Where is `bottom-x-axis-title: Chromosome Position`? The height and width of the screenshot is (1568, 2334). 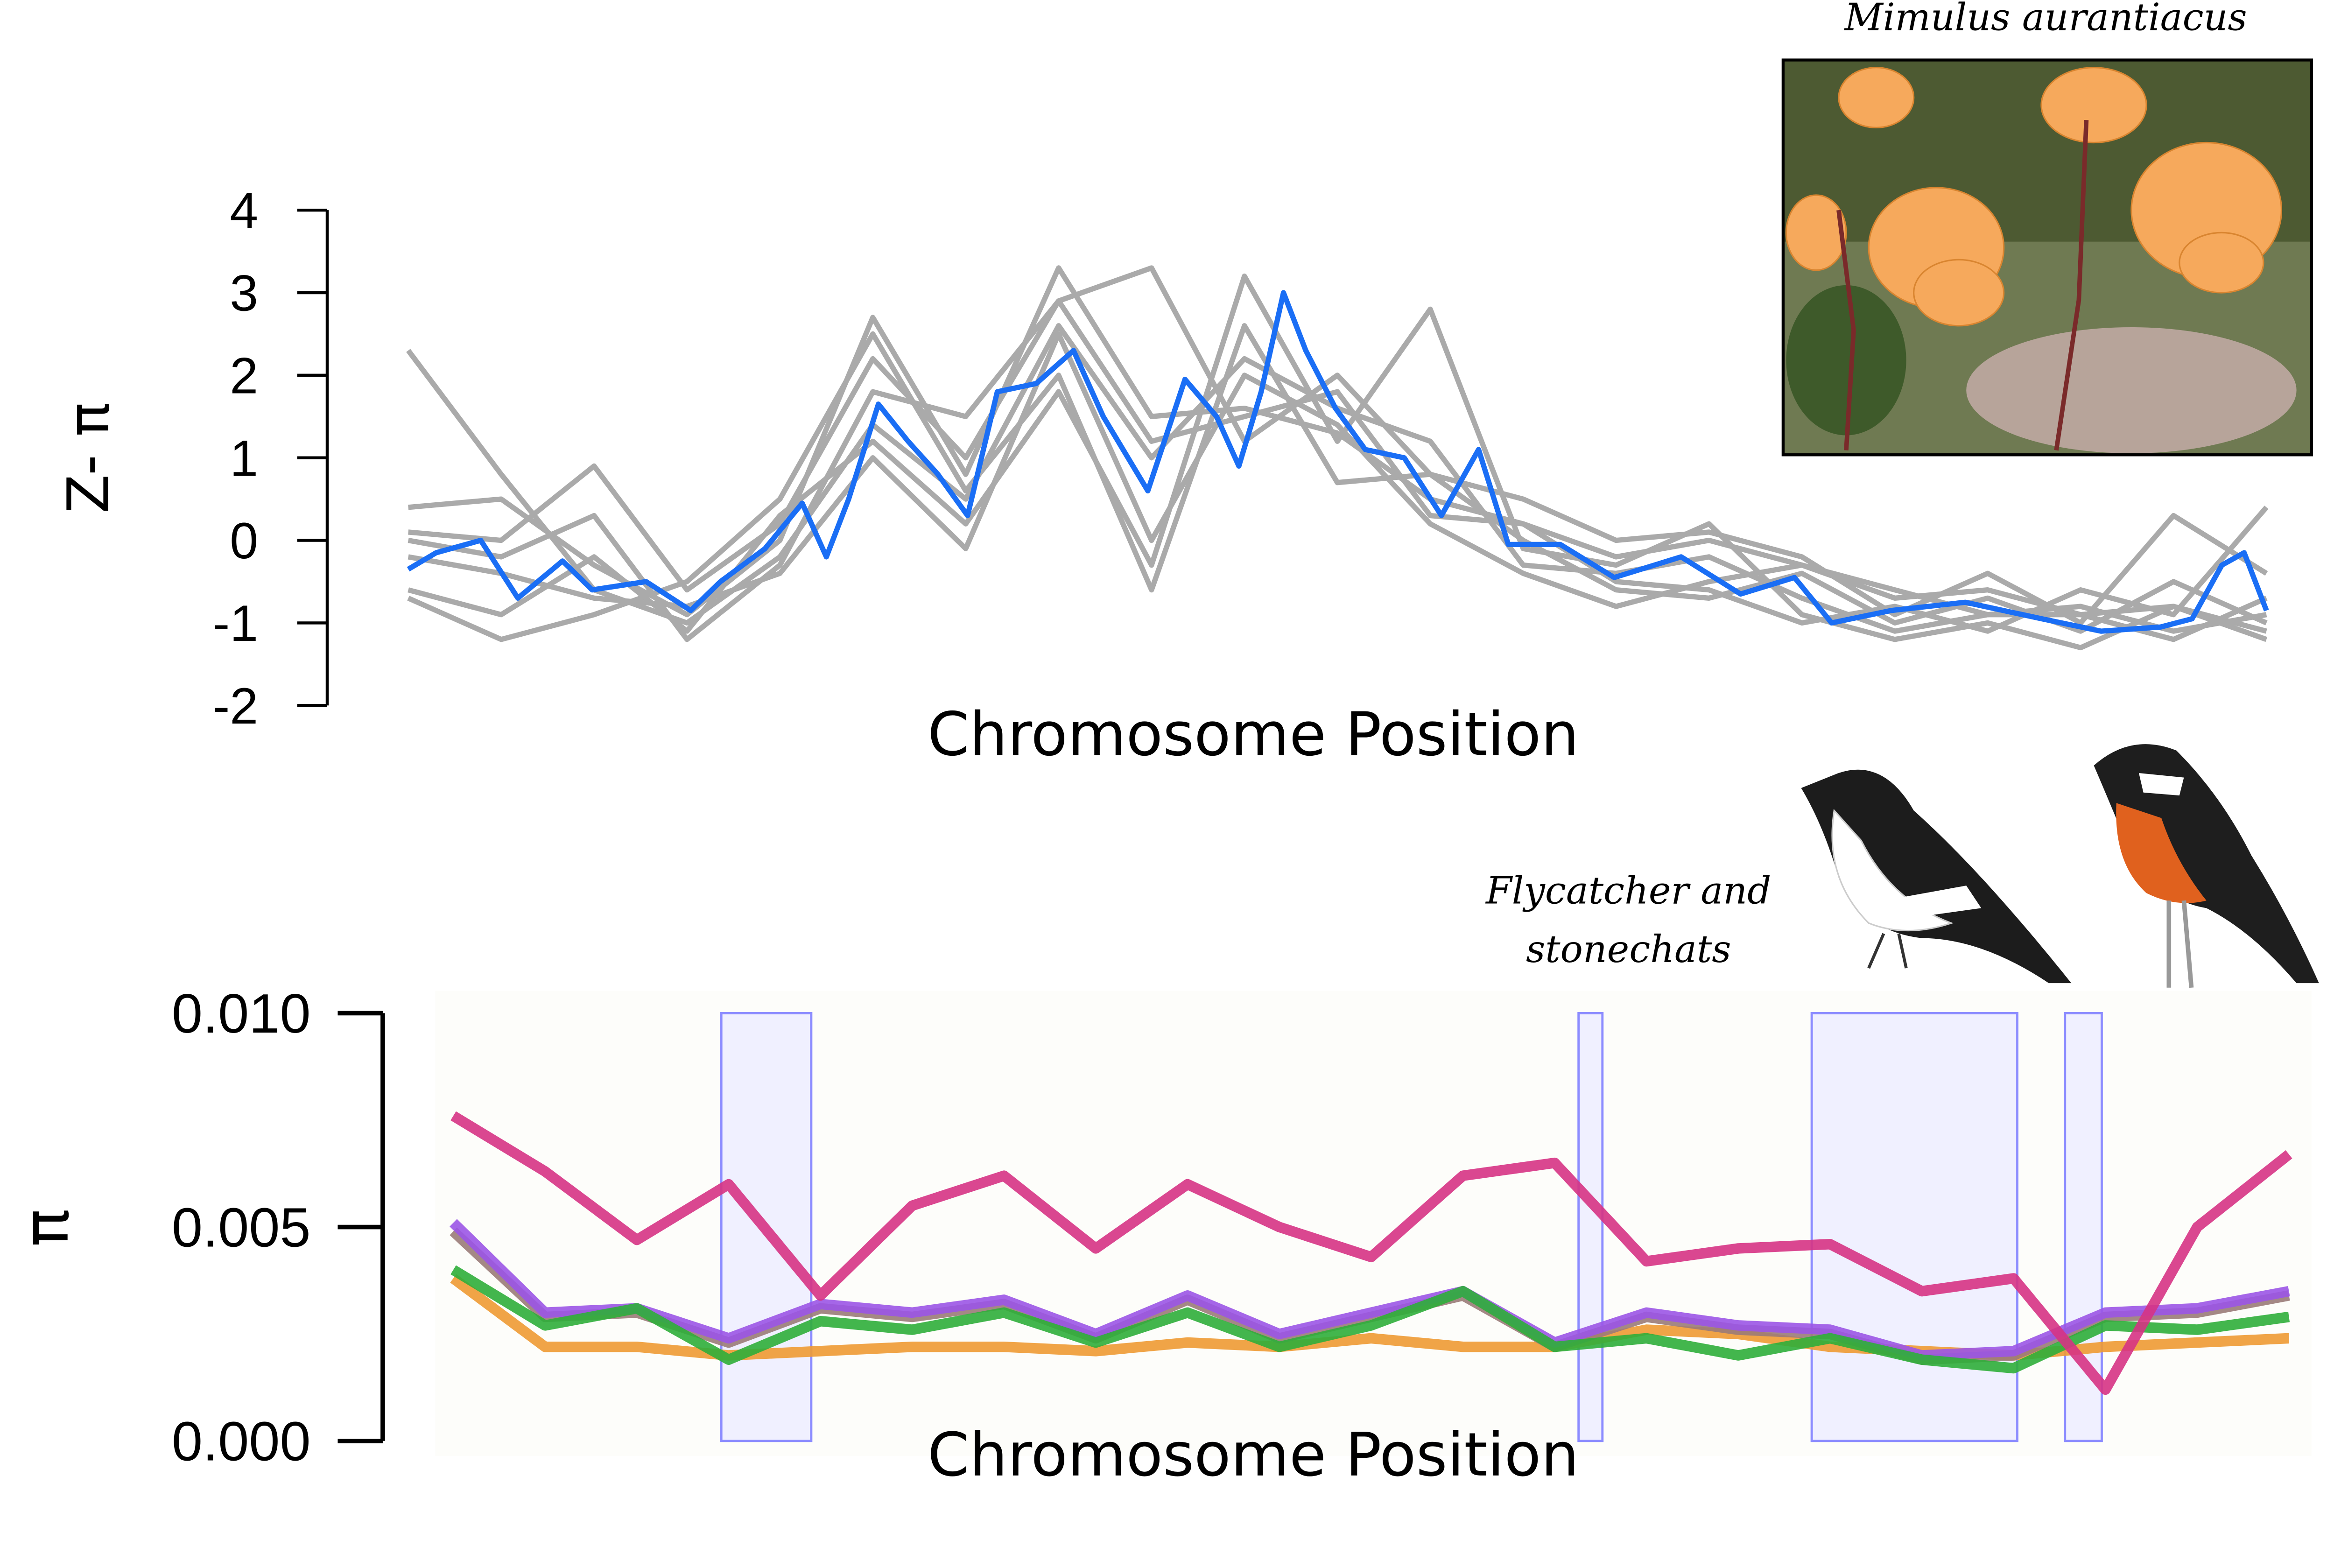
bottom-x-axis-title: Chromosome Position is located at coordinates (1253, 1451).